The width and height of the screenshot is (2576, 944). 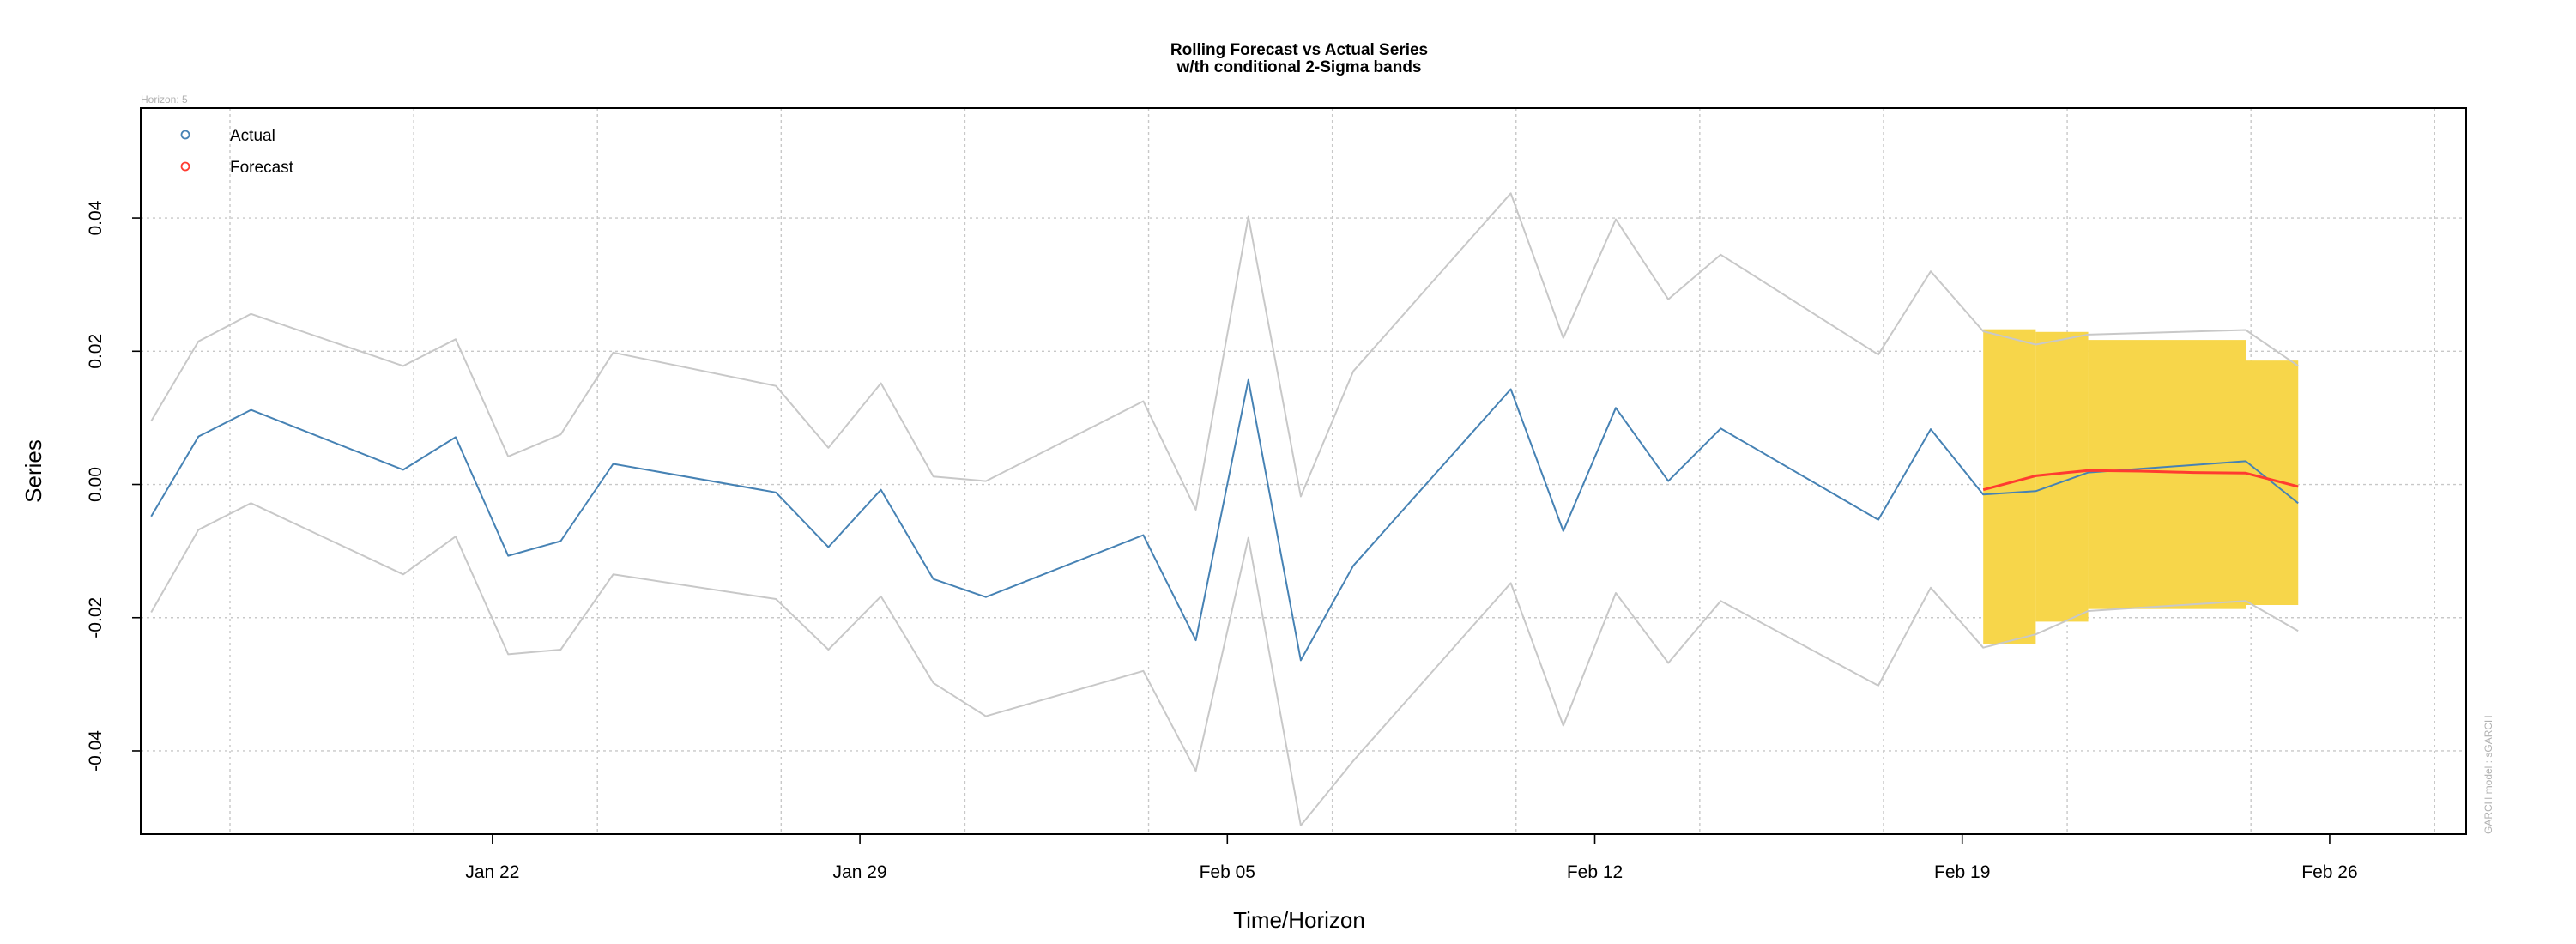 What do you see at coordinates (2488, 774) in the screenshot?
I see `model-side-note: GARCH model : sGARCH` at bounding box center [2488, 774].